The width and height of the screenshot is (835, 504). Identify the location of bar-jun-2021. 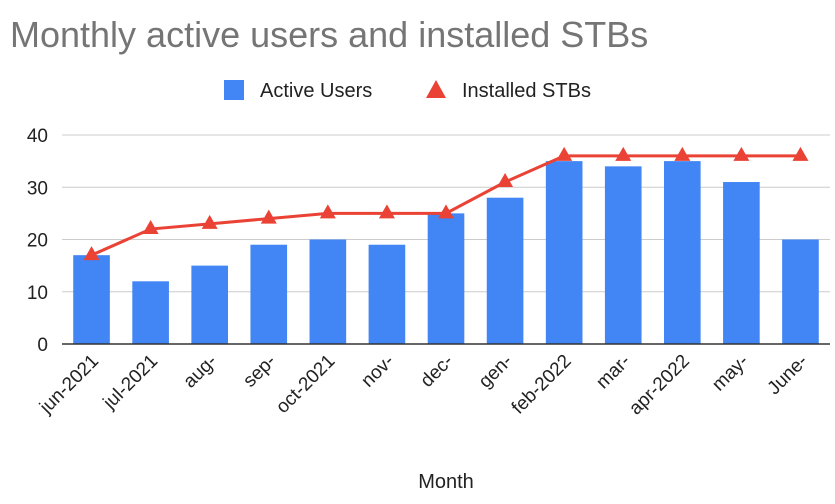
(91, 299).